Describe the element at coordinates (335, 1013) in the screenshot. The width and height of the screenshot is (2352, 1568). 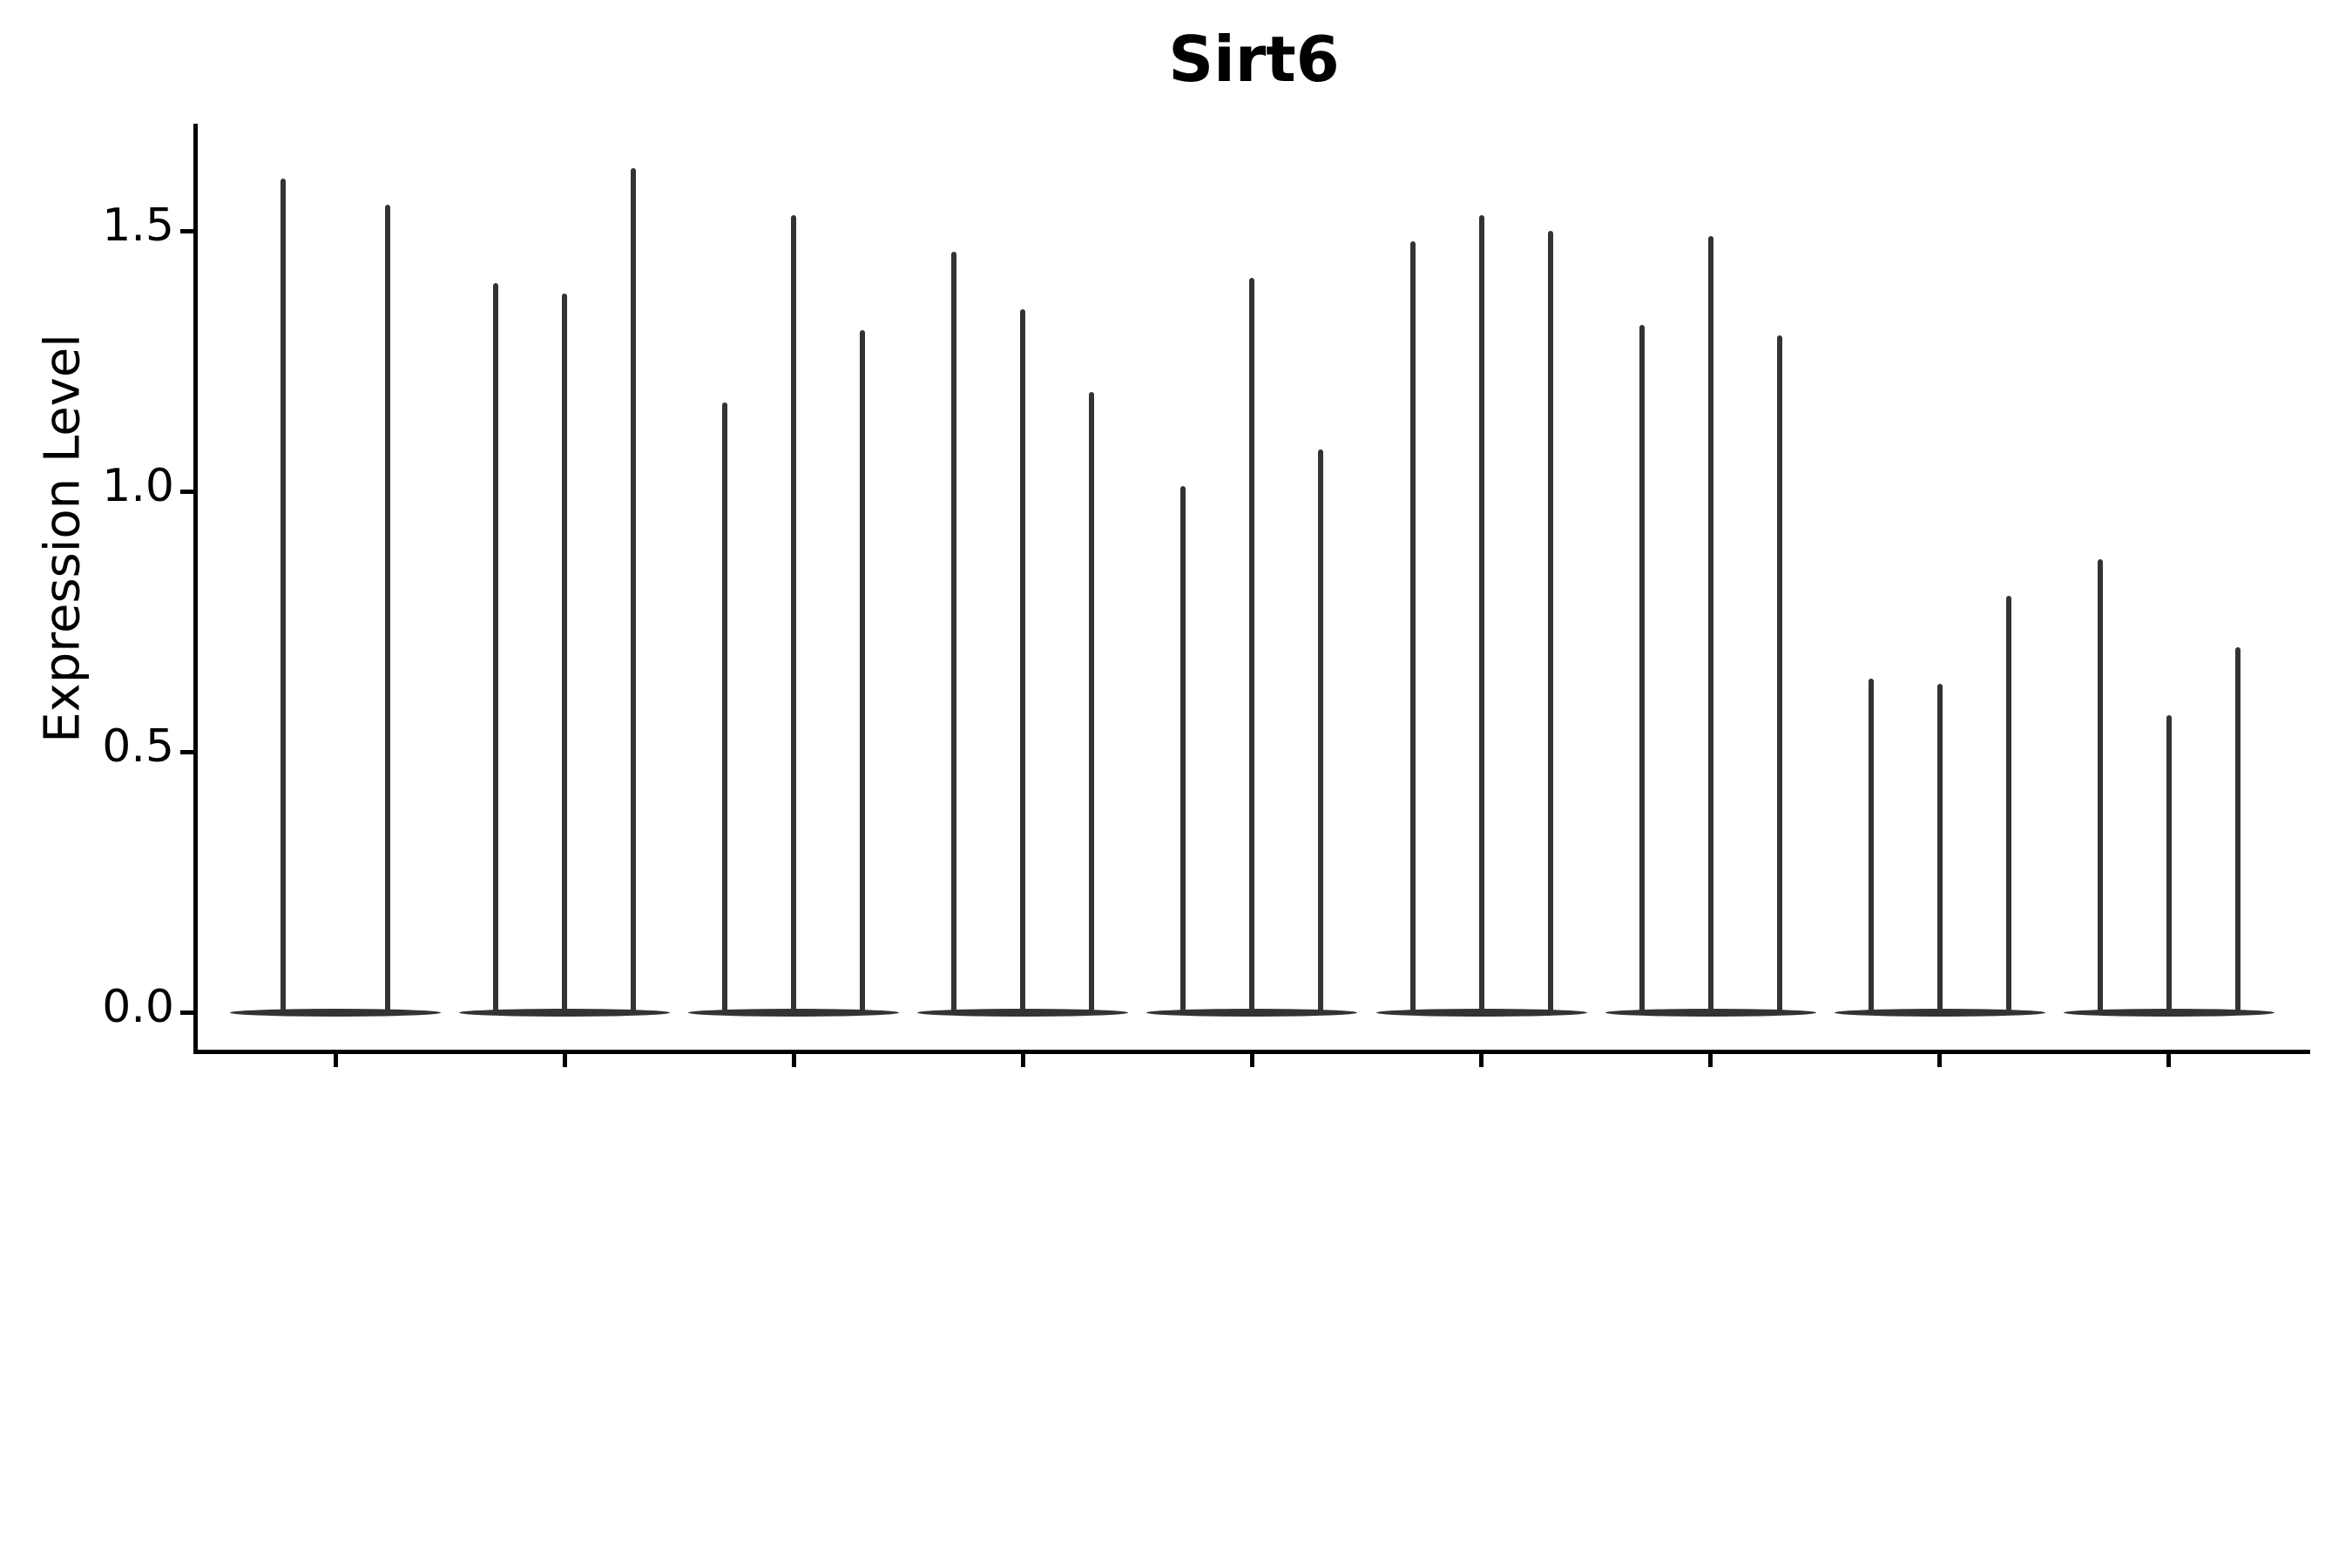
I see `violin-base` at that location.